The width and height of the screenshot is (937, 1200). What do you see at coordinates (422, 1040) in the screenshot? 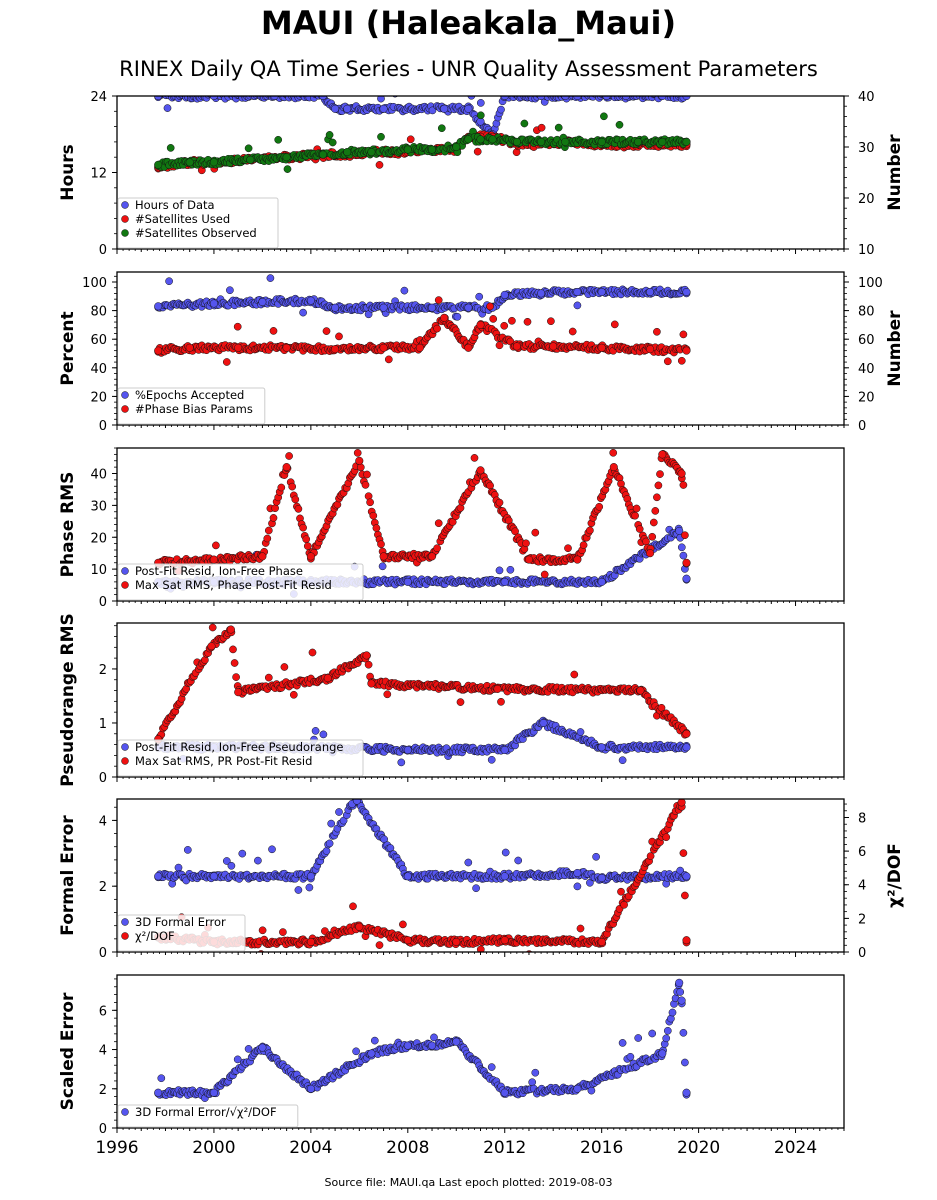
I see `panel-6-marks` at bounding box center [422, 1040].